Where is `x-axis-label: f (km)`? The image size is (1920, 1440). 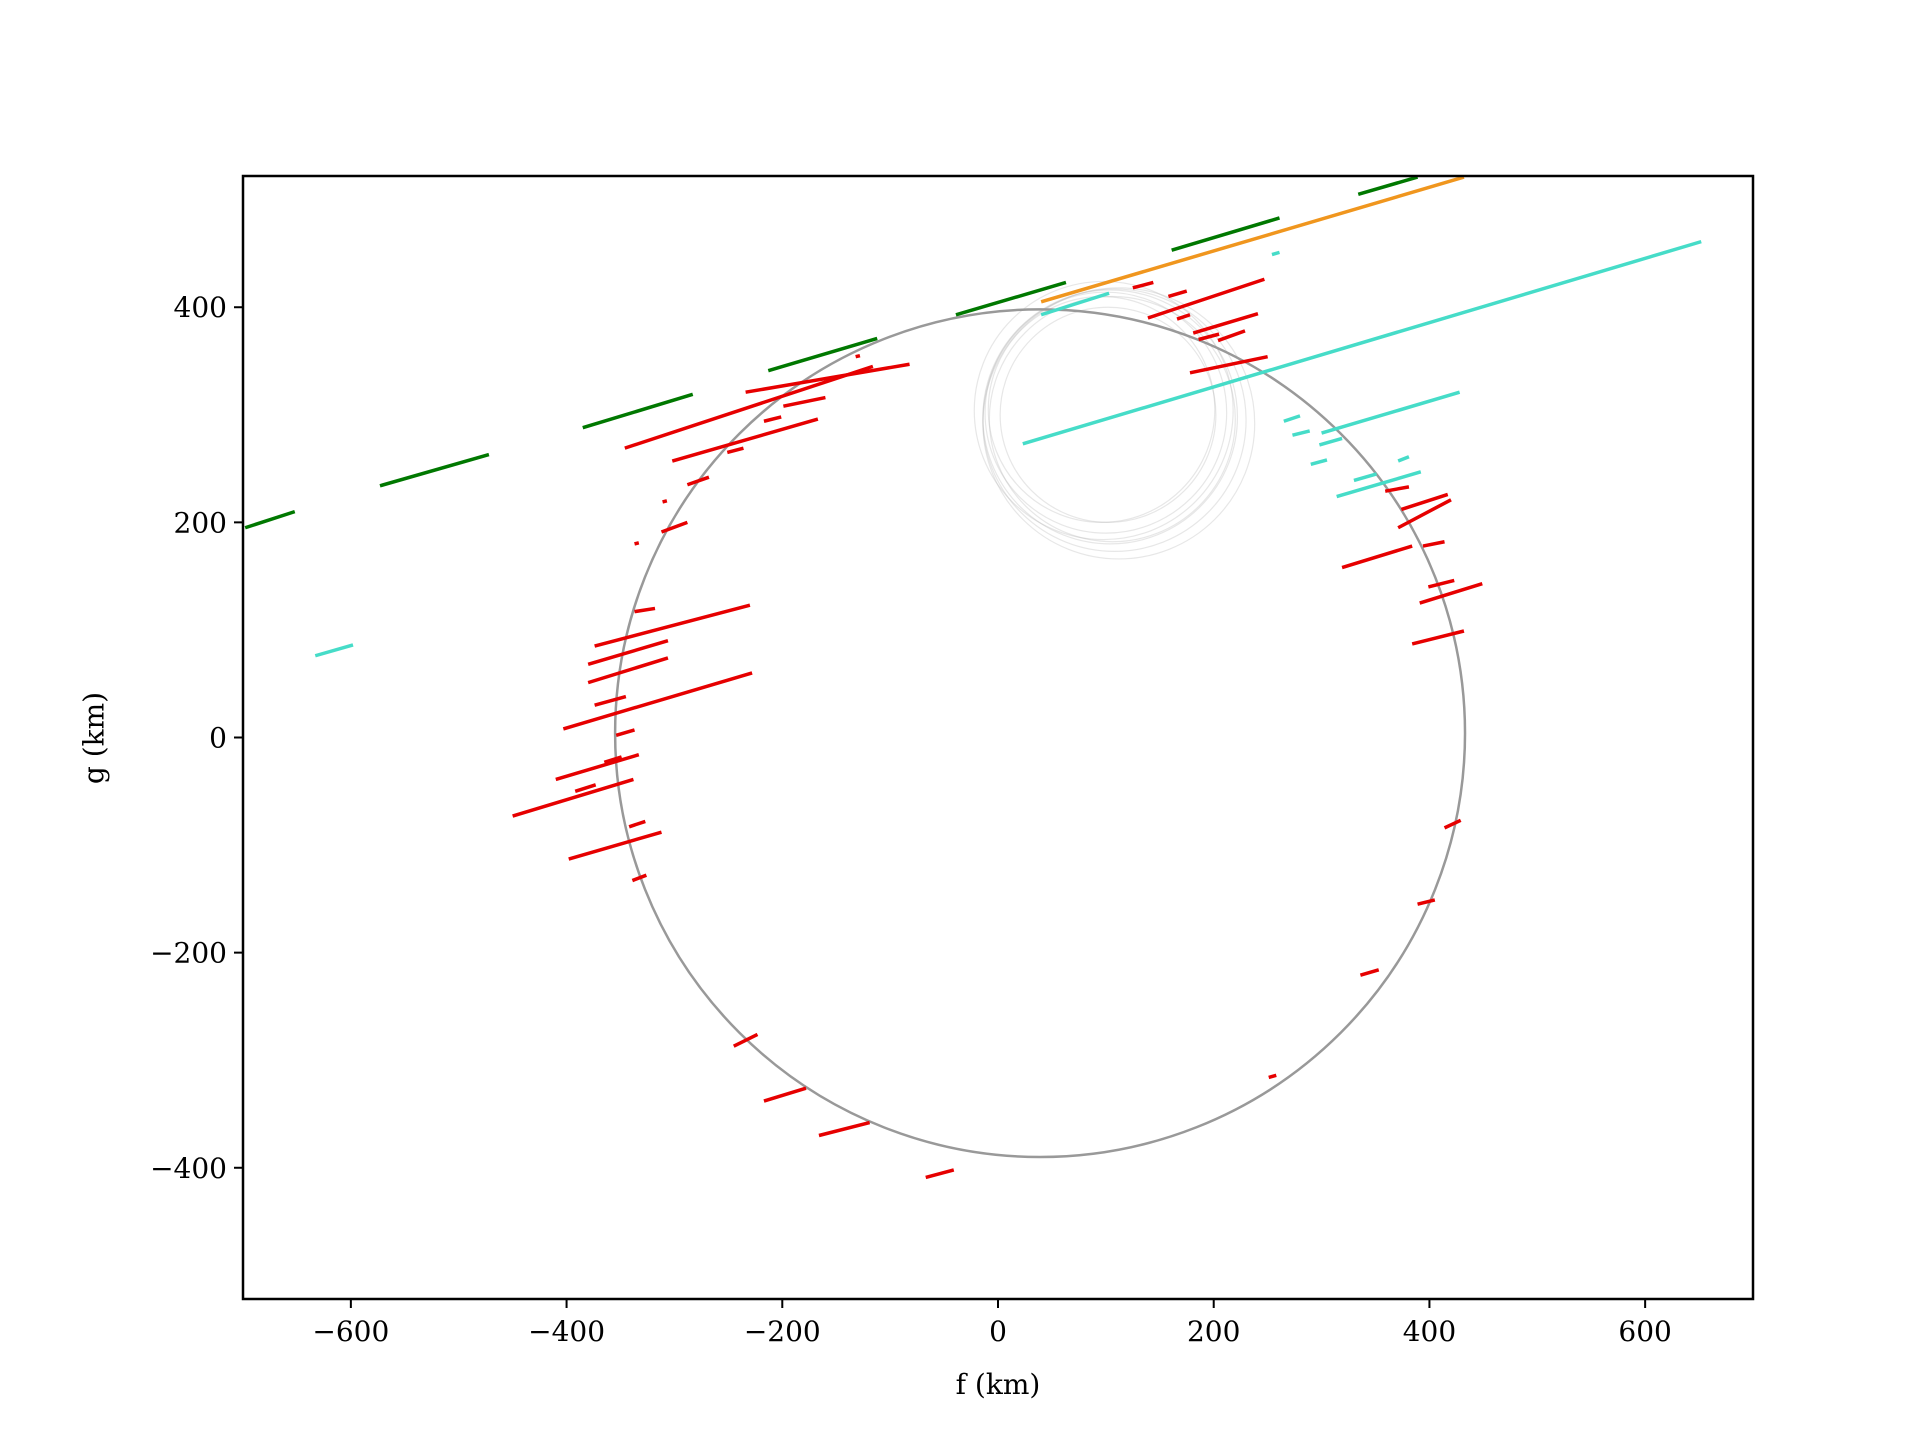 x-axis-label: f (km) is located at coordinates (998, 1384).